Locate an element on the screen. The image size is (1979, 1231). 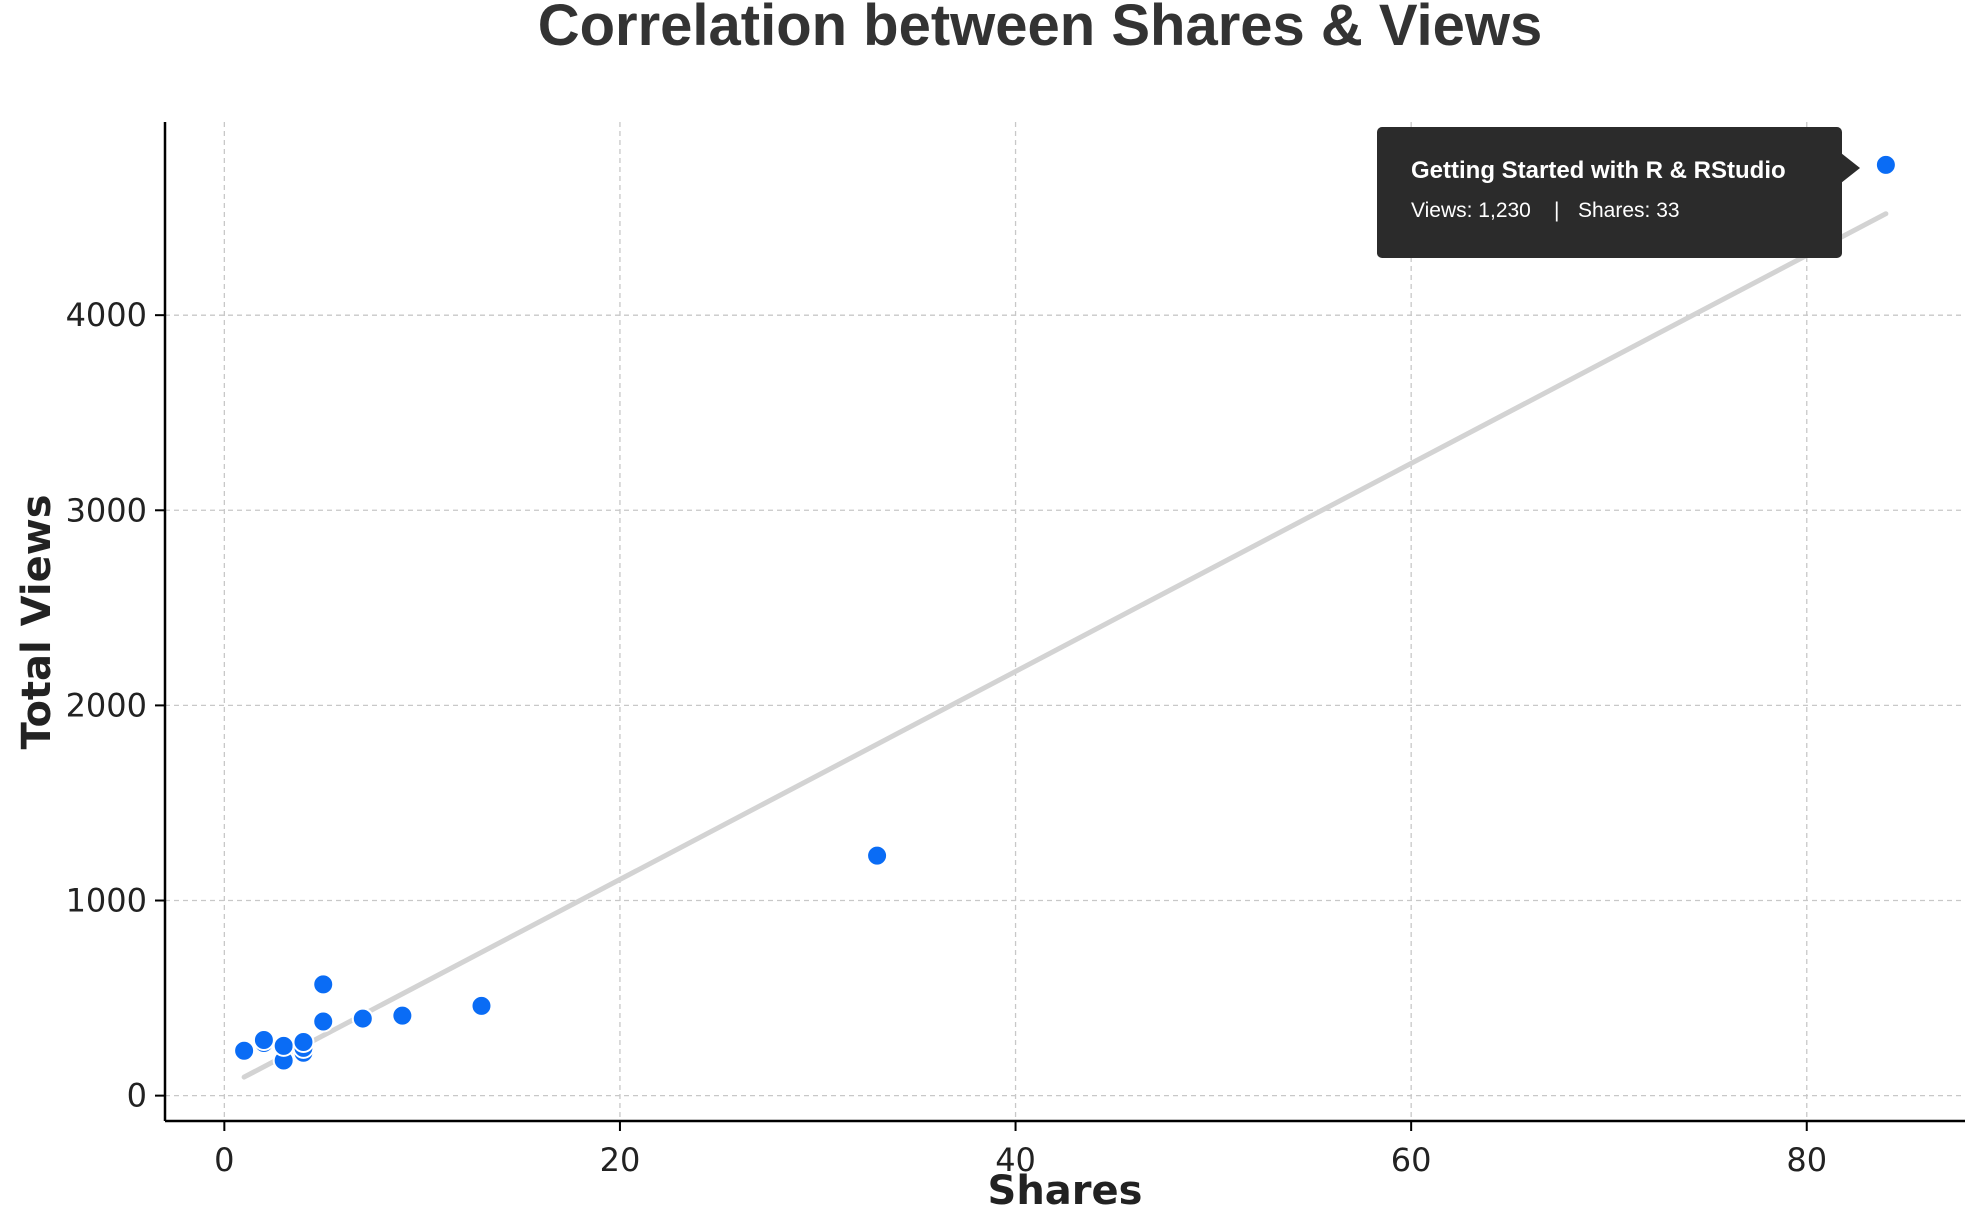
x-tick-label: 0 is located at coordinates (224, 1160).